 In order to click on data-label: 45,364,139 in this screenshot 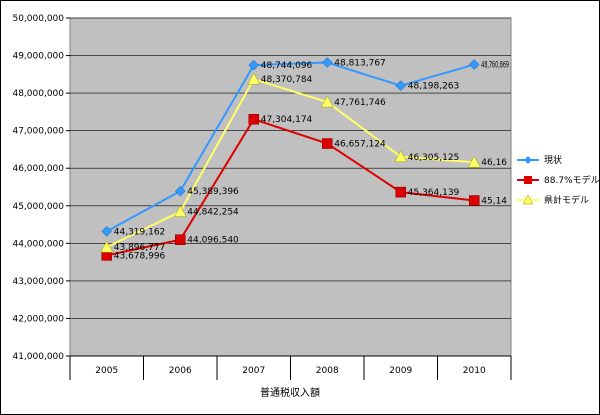, I will do `click(434, 193)`.